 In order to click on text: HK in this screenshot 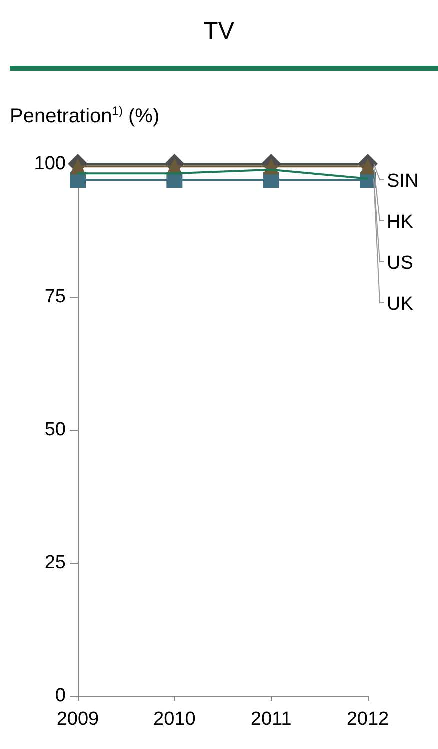, I will do `click(400, 222)`.